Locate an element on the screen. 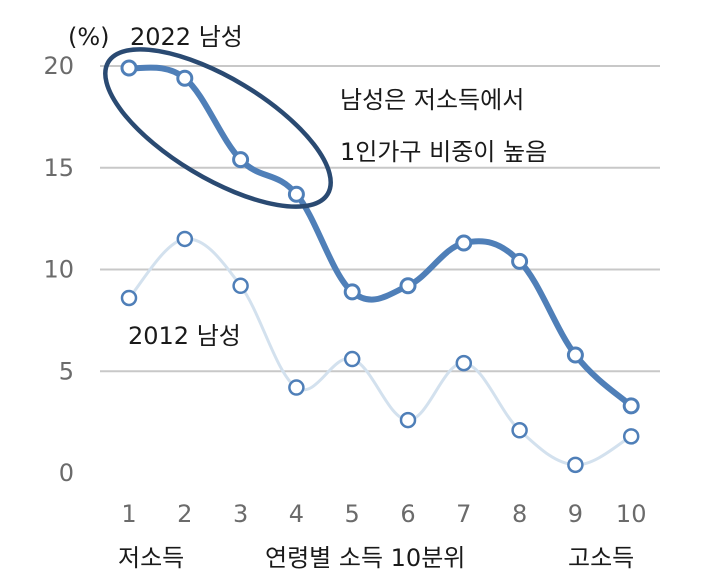 The width and height of the screenshot is (706, 584). series-label-2022: 2022 남성 is located at coordinates (186, 37).